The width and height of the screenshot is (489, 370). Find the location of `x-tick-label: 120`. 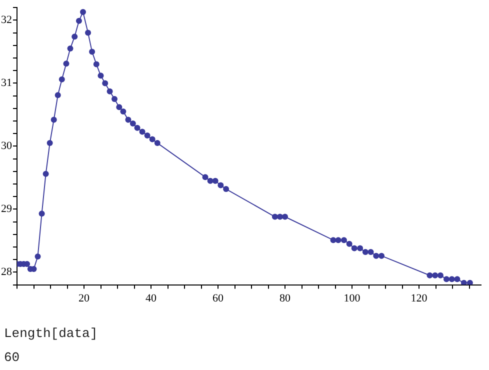

x-tick-label: 120 is located at coordinates (419, 298).